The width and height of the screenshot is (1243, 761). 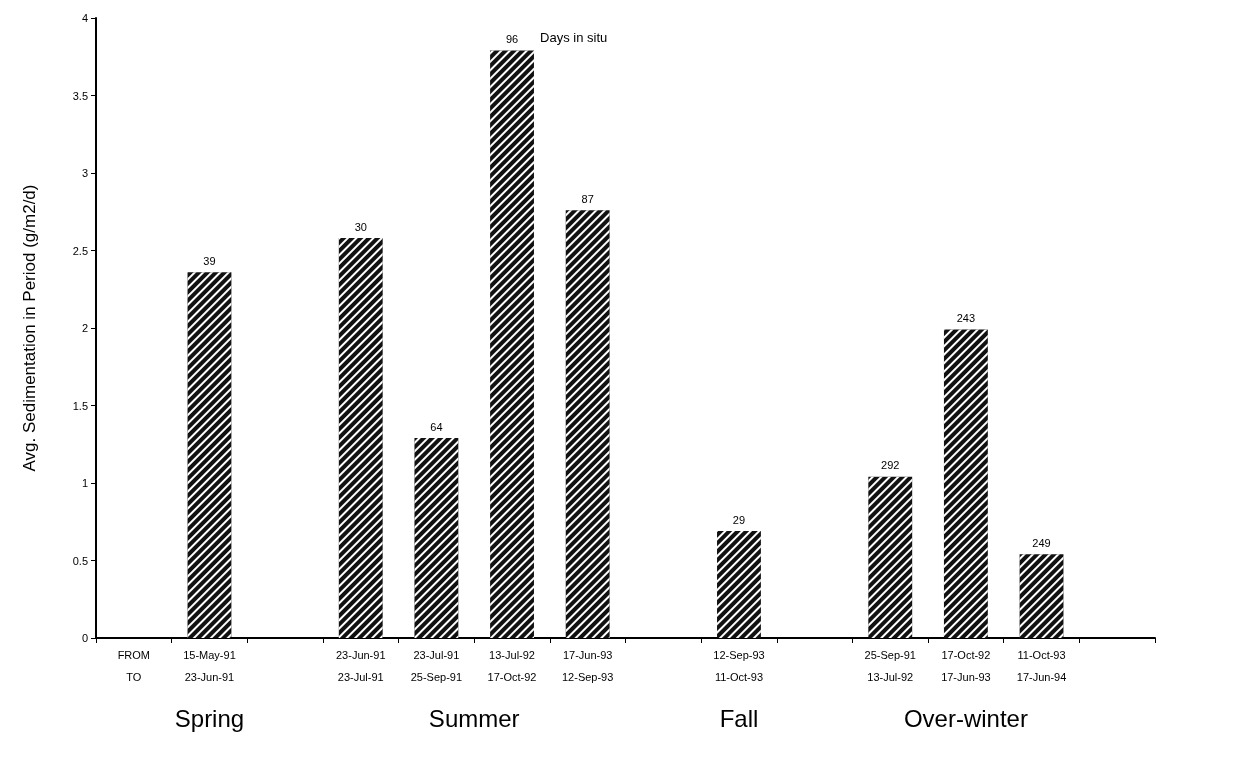 What do you see at coordinates (739, 666) in the screenshot?
I see `x-tick-label: 12-Sep-93 11-Oct-93` at bounding box center [739, 666].